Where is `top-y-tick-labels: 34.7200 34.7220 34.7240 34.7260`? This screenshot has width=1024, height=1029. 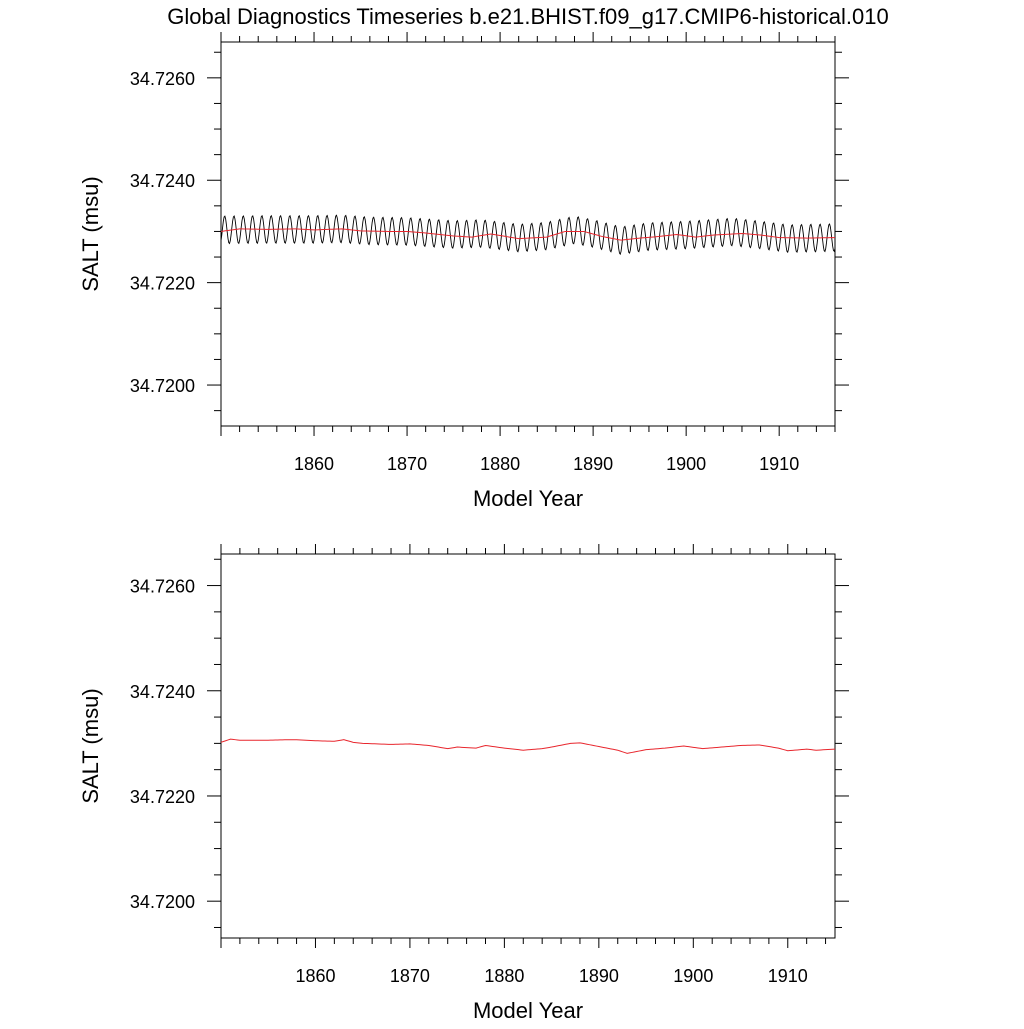 top-y-tick-labels: 34.7200 34.7220 34.7240 34.7260 is located at coordinates (162, 232).